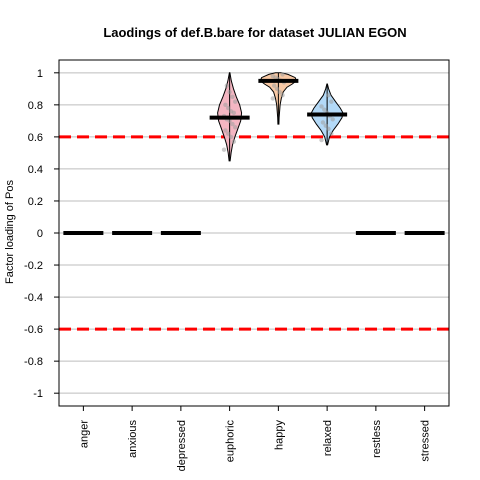 Image resolution: width=480 pixels, height=480 pixels. I want to click on y-tick-label: -0.4, so click(33, 298).